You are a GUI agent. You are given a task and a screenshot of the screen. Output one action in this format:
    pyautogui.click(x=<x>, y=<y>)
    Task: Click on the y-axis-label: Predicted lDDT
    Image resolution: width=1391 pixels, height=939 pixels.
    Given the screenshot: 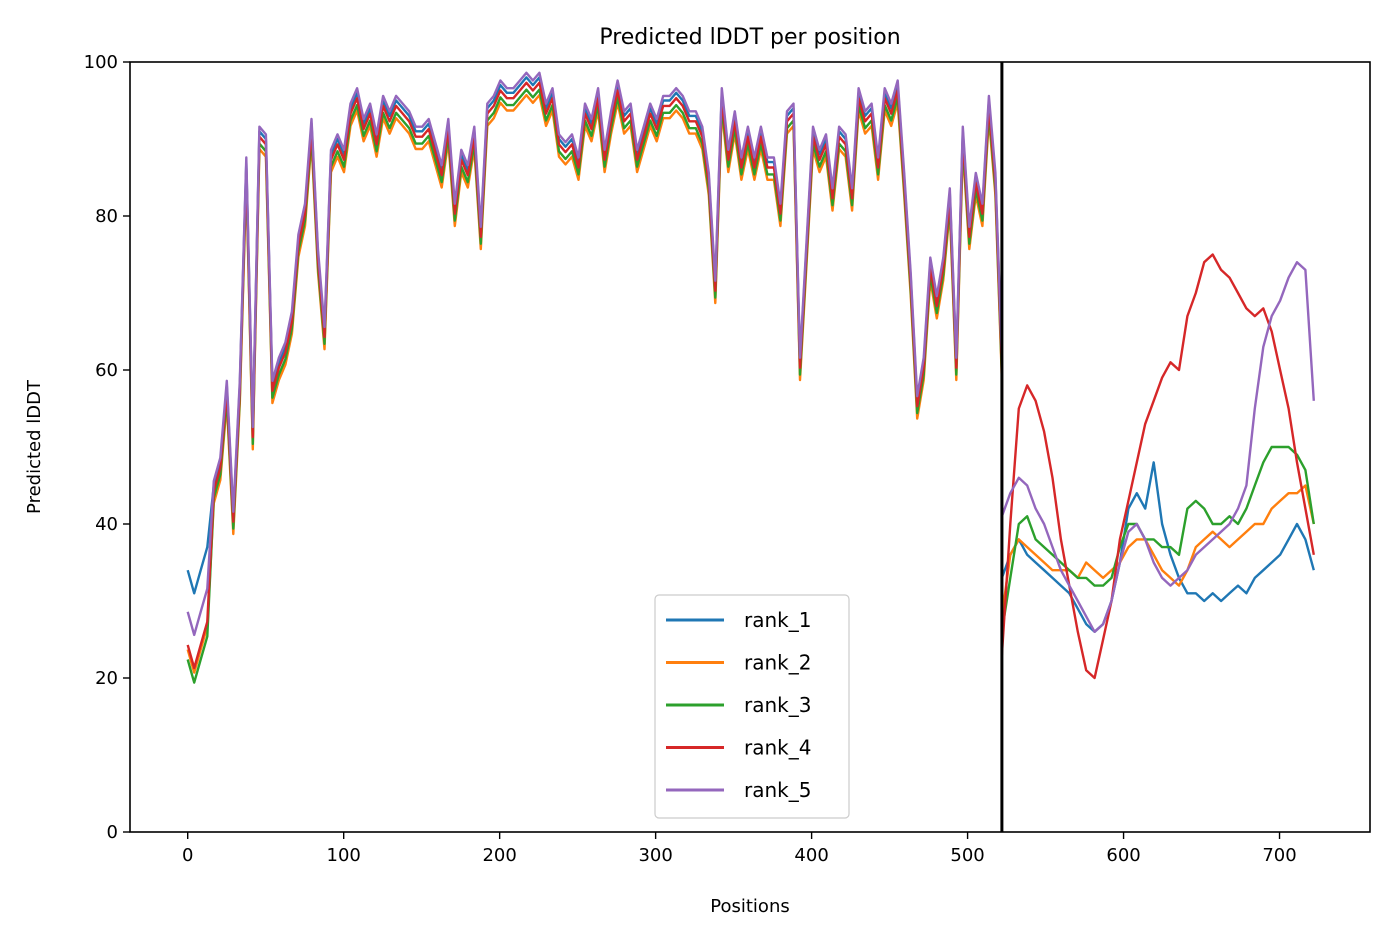 What is the action you would take?
    pyautogui.click(x=34, y=446)
    